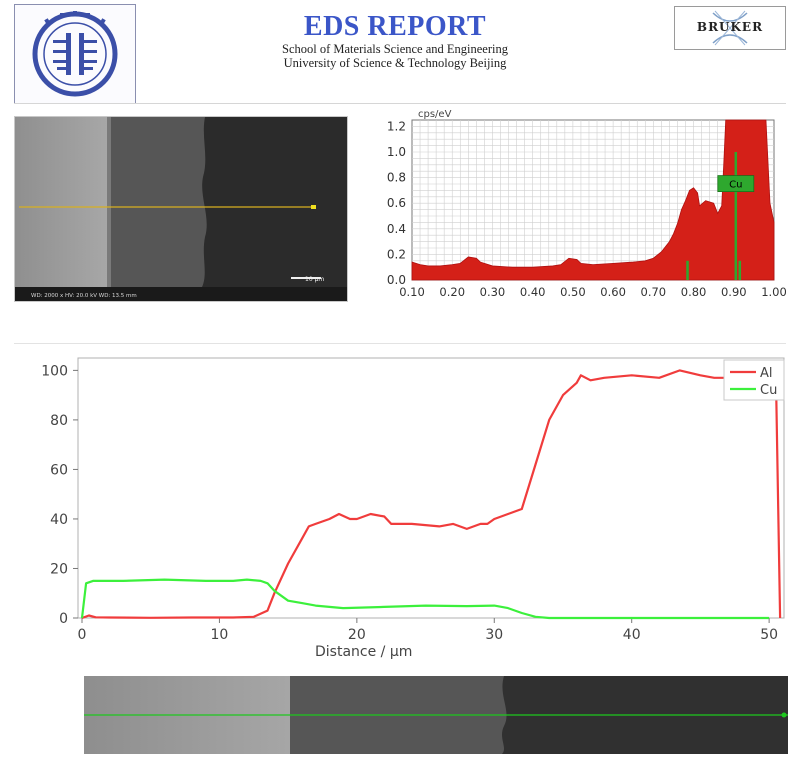  What do you see at coordinates (396, 280) in the screenshot?
I see `spectrum-y-tick-label: 0.0` at bounding box center [396, 280].